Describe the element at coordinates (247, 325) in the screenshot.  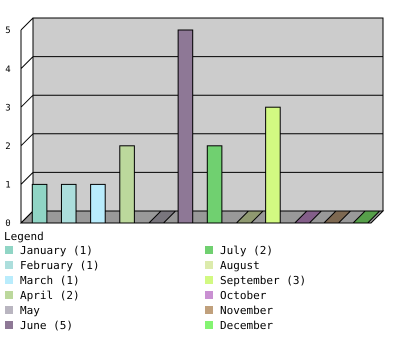
I see `legend-label: December` at that location.